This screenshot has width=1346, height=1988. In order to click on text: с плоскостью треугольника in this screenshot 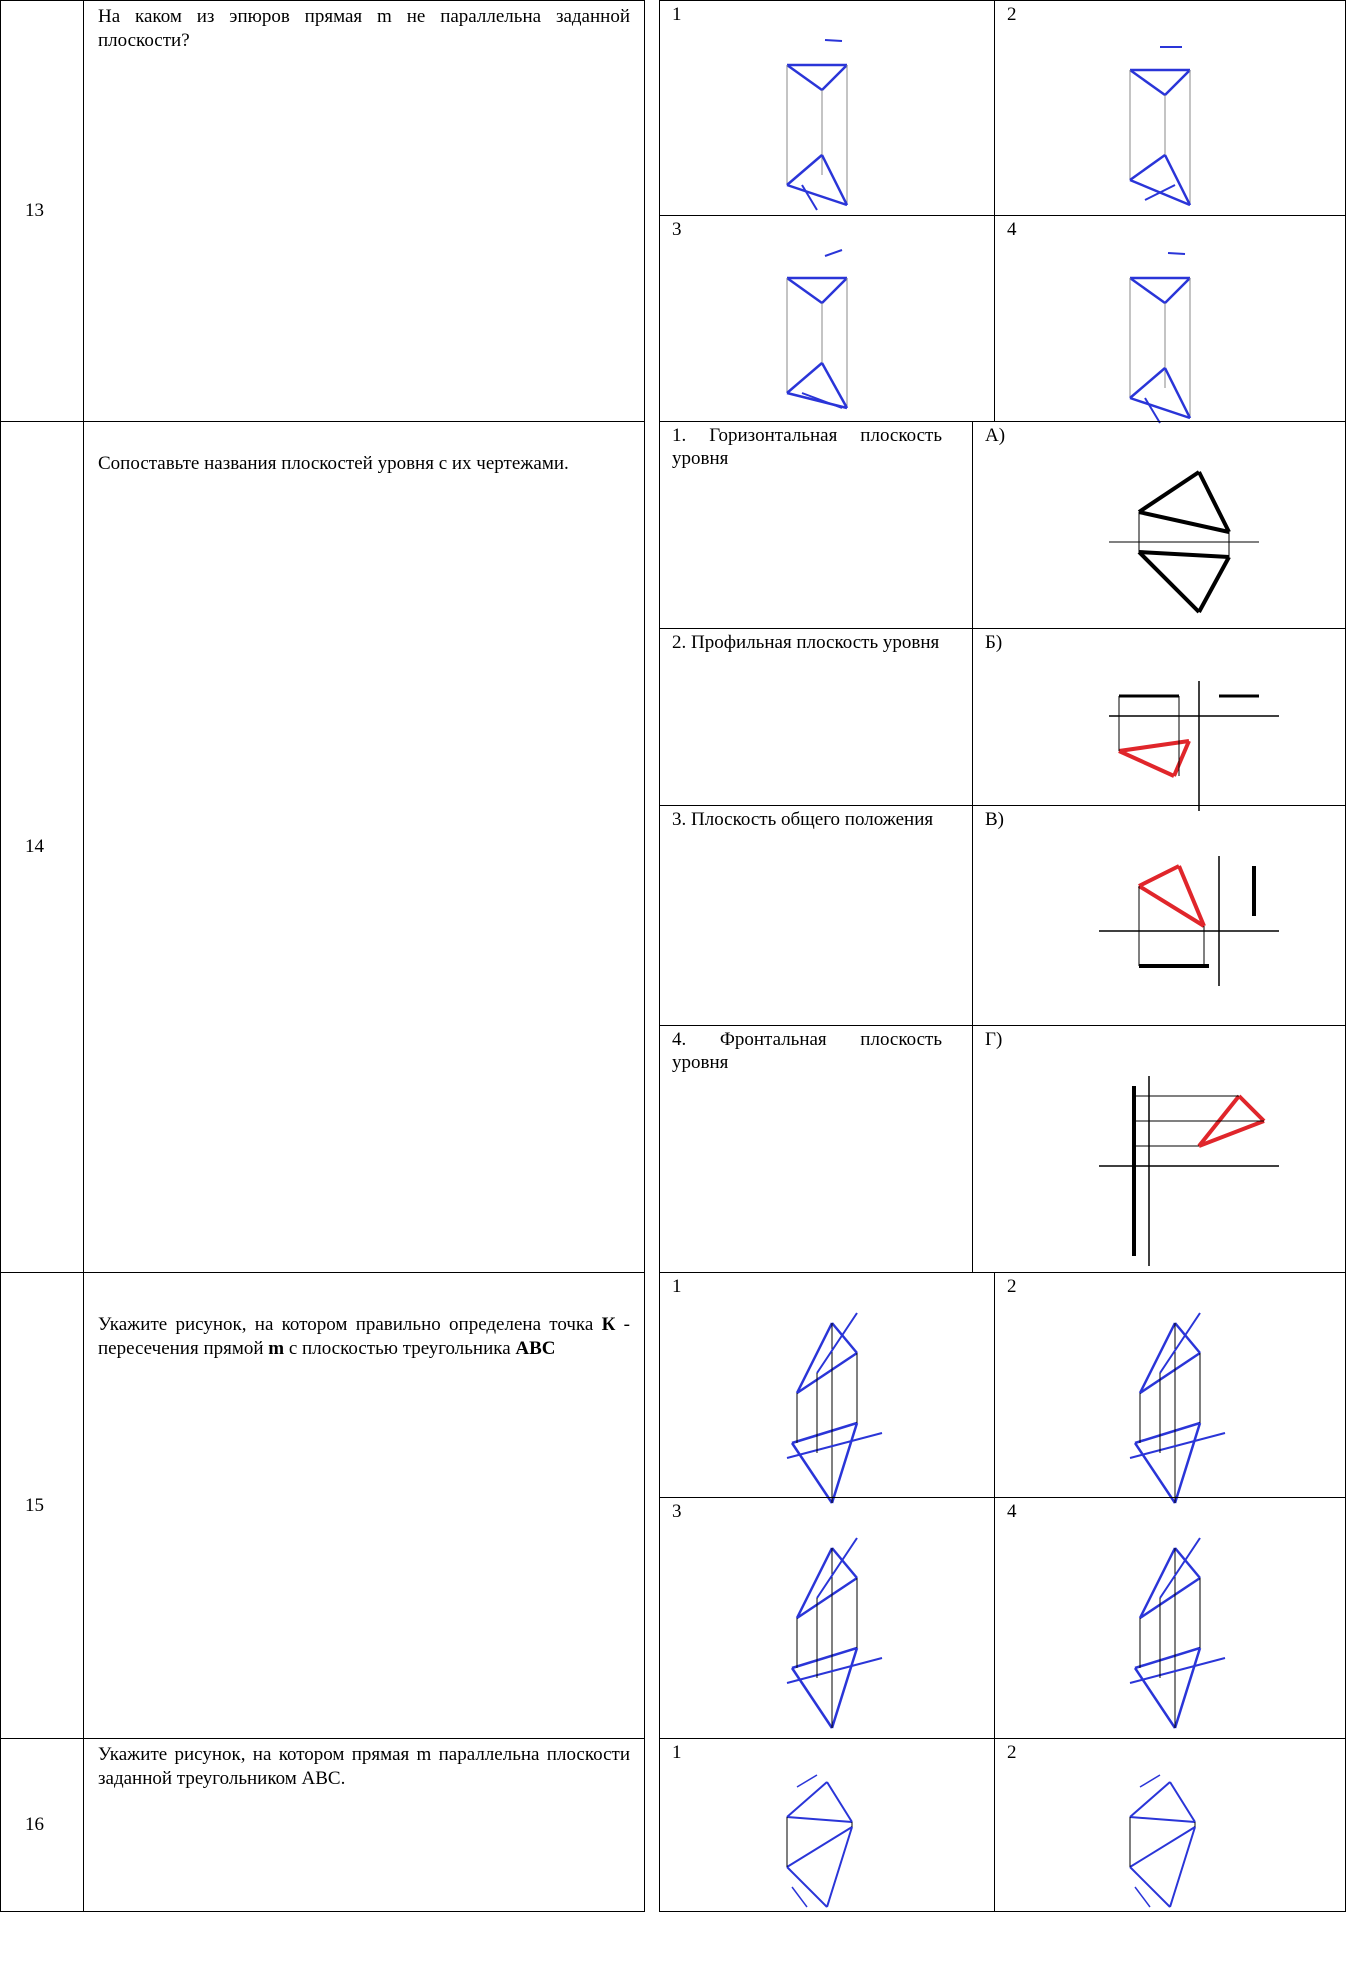, I will do `click(400, 1348)`.